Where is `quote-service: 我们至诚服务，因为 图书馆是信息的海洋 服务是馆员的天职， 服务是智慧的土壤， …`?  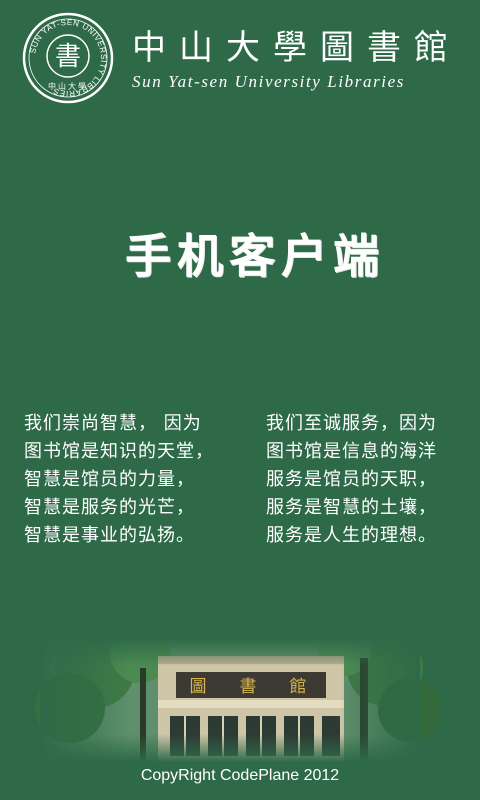 quote-service: 我们至诚服务，因为 图书馆是信息的海洋 服务是馆员的天职， 服务是智慧的土壤， … is located at coordinates (366, 480).